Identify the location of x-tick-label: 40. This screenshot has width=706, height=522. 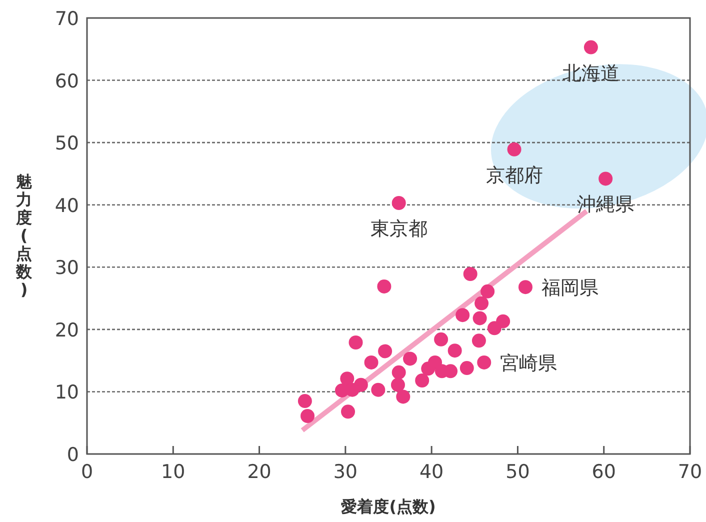
(431, 472).